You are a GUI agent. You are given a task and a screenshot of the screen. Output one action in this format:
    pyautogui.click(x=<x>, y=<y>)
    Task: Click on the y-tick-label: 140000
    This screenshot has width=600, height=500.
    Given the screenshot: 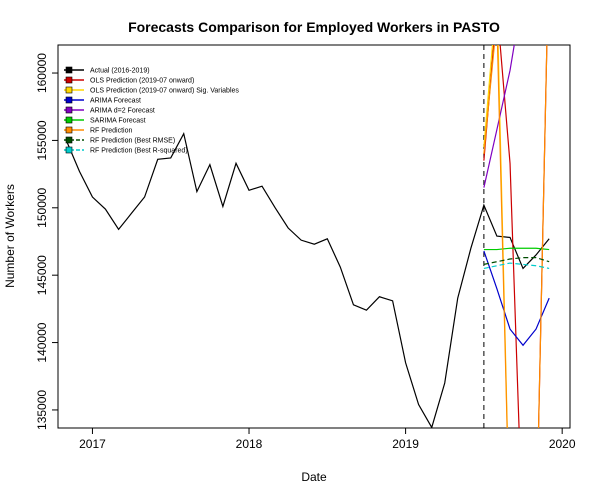 What is the action you would take?
    pyautogui.click(x=42, y=342)
    